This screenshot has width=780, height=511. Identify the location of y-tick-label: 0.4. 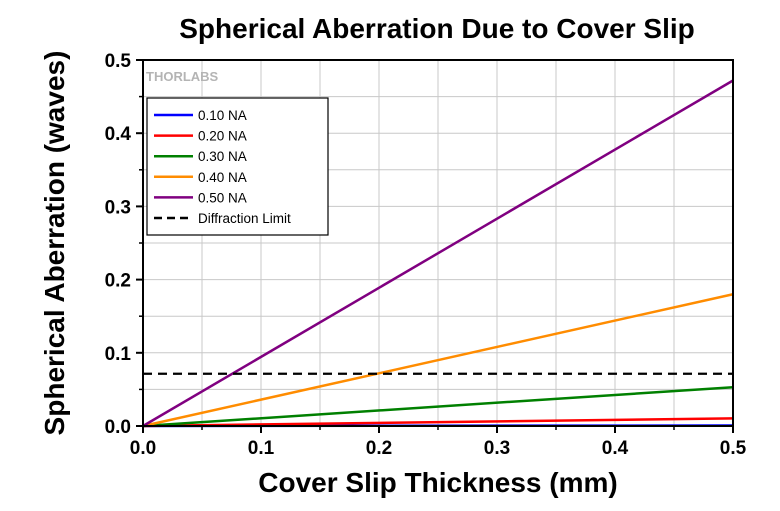
(118, 134).